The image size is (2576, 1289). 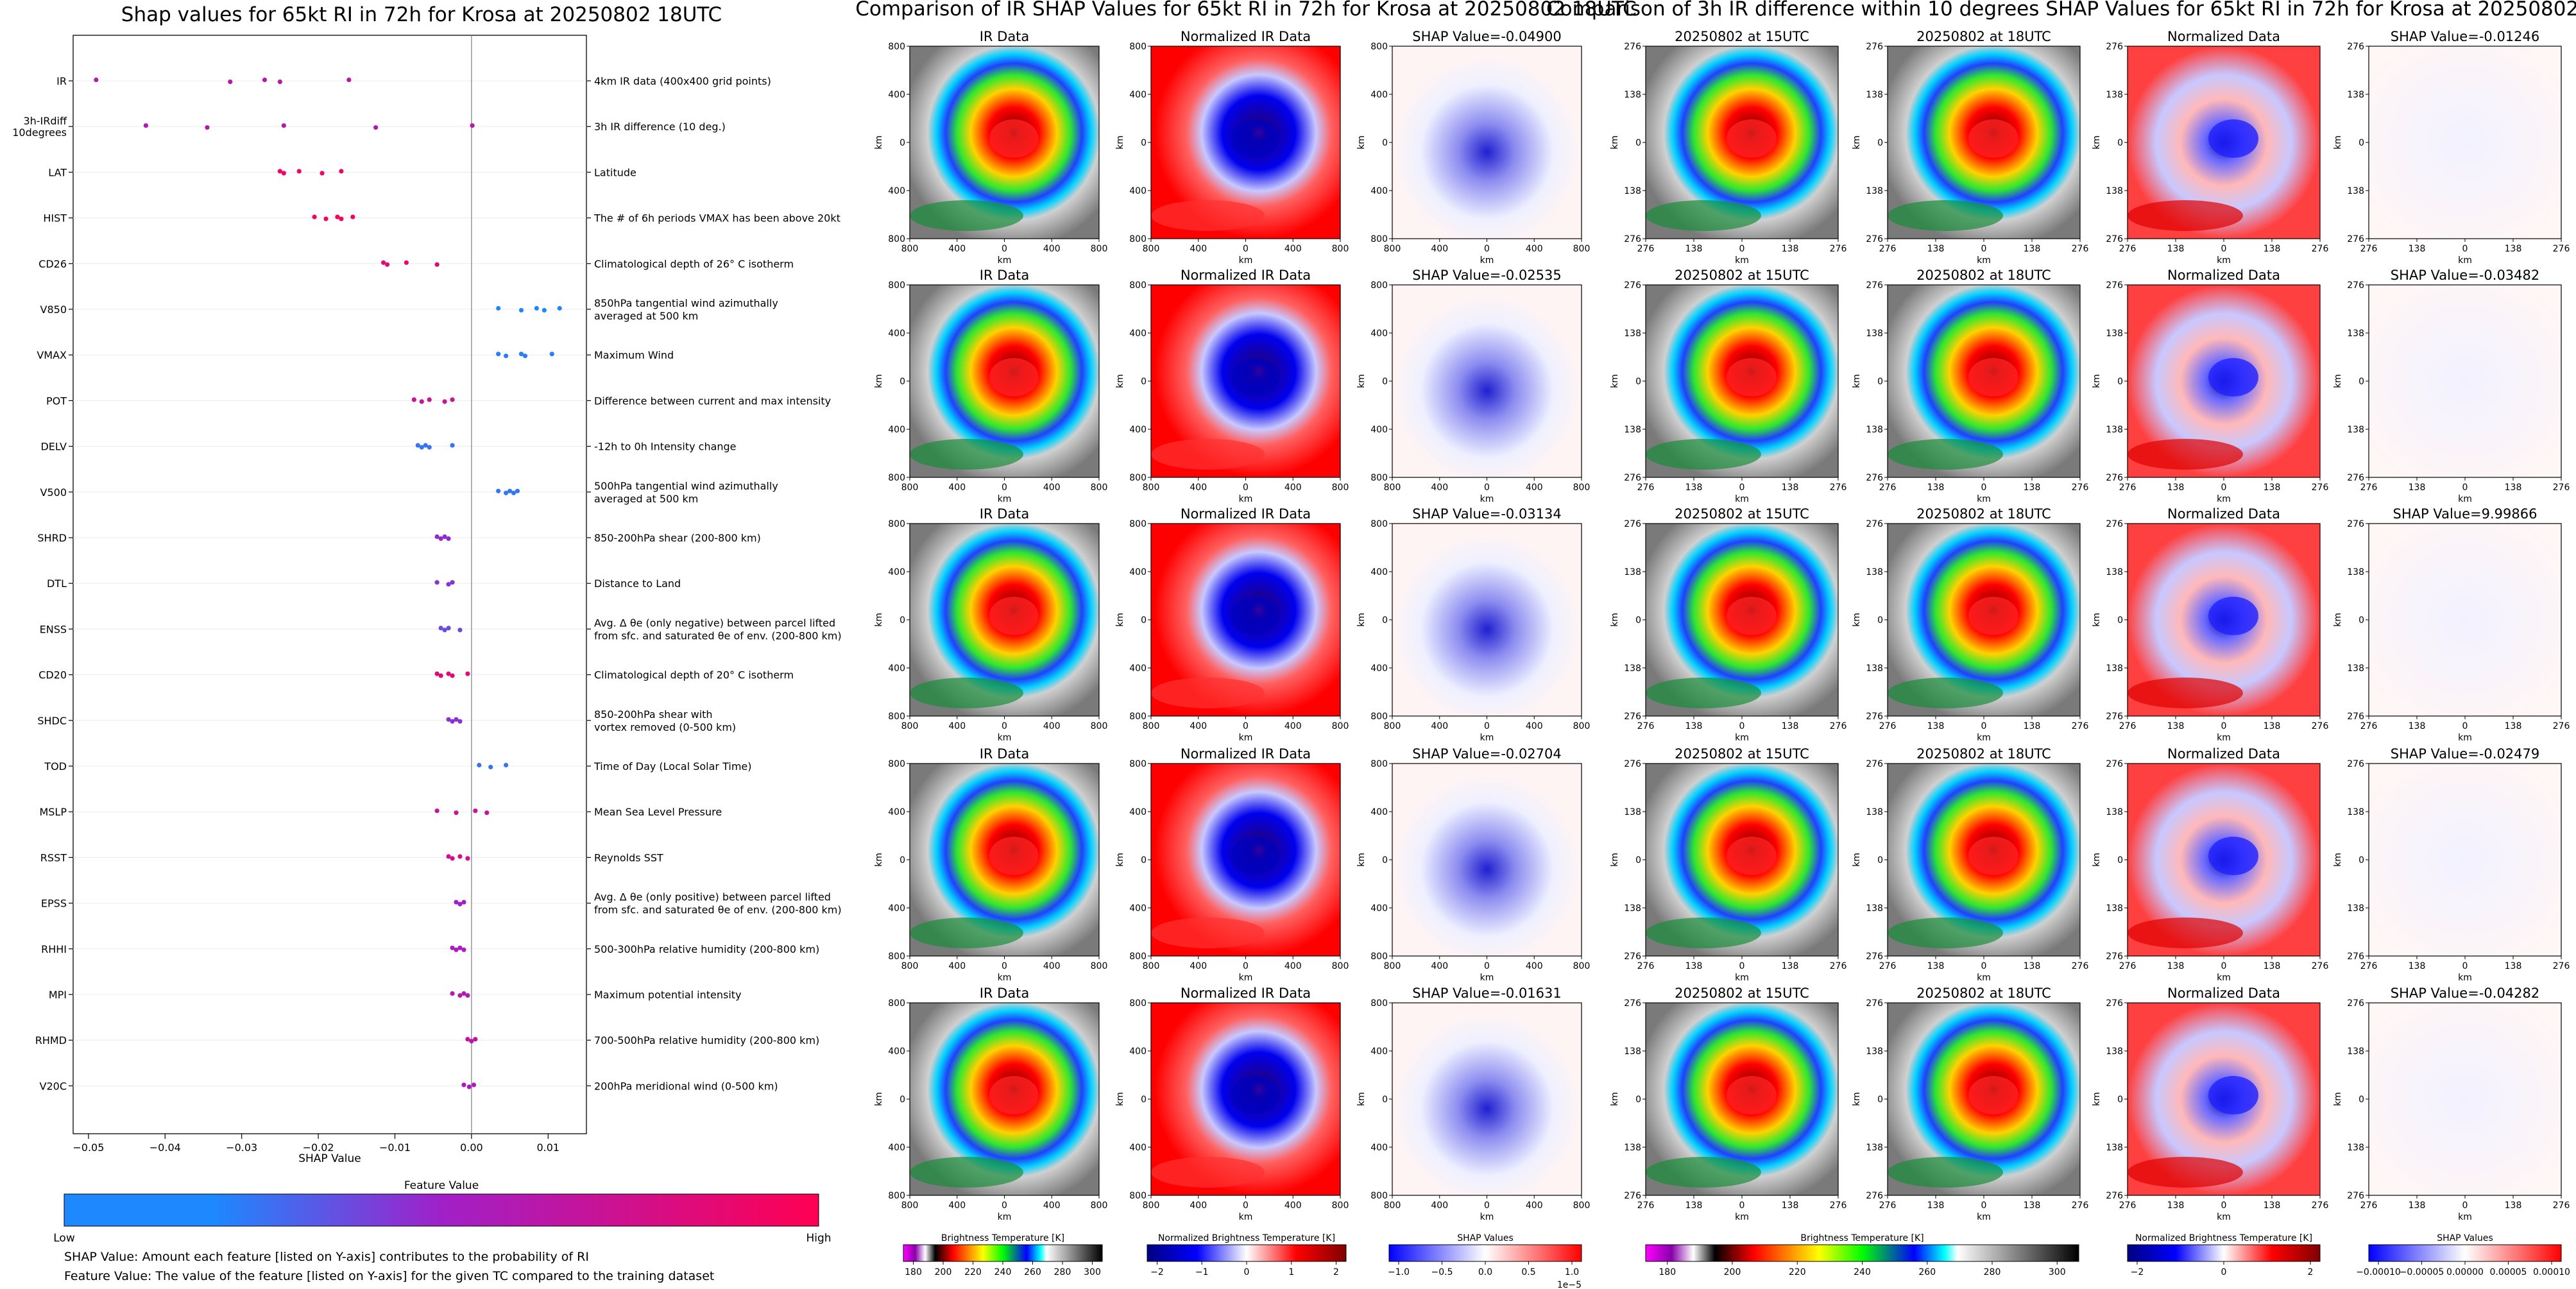 I want to click on colorbar-tick-label: 280, so click(x=1062, y=1272).